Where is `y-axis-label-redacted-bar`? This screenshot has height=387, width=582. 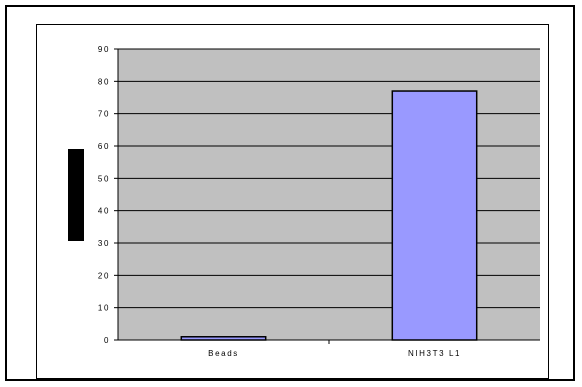 y-axis-label-redacted-bar is located at coordinates (76, 195).